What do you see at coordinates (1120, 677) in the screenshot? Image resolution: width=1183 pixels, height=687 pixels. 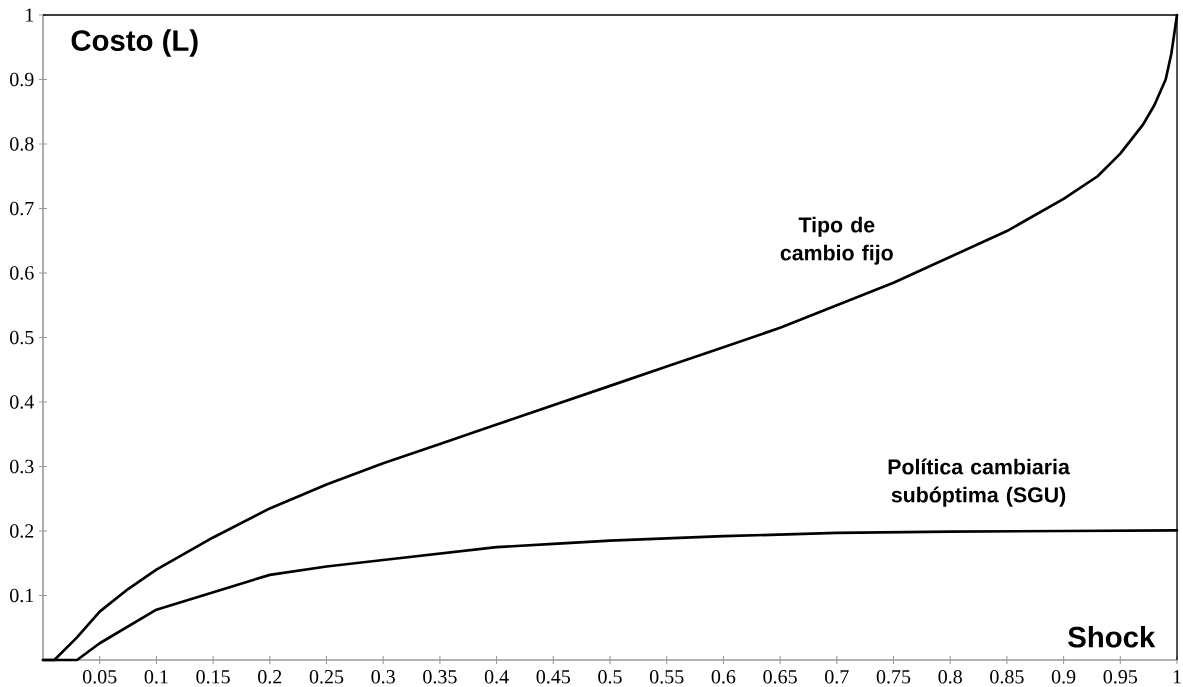 I see `x-tick-label: 0.95` at bounding box center [1120, 677].